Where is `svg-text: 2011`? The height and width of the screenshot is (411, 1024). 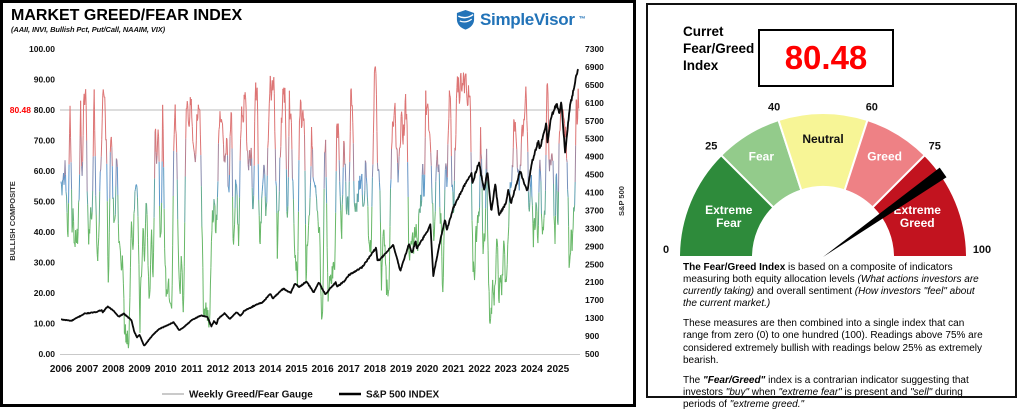 svg-text: 2011 is located at coordinates (192, 369).